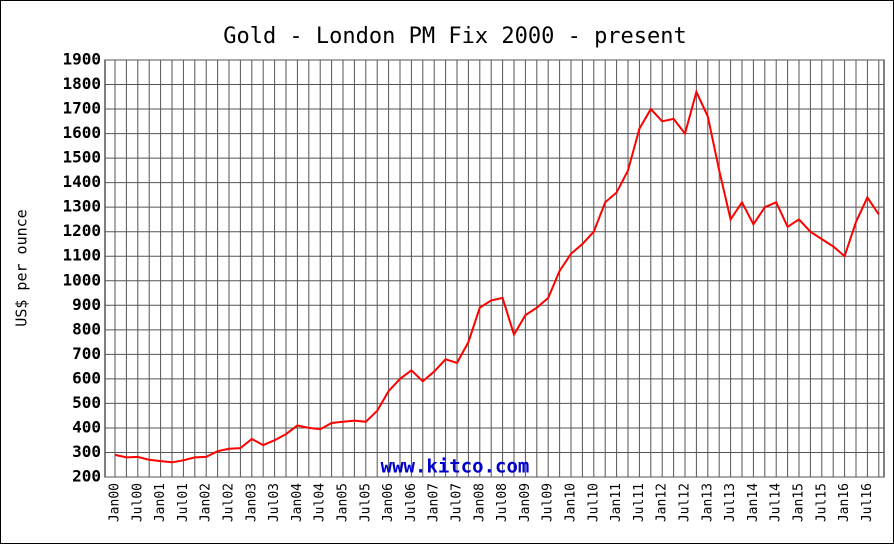 This screenshot has height=544, width=894. What do you see at coordinates (365, 502) in the screenshot?
I see `x-tick-label: Jul05` at bounding box center [365, 502].